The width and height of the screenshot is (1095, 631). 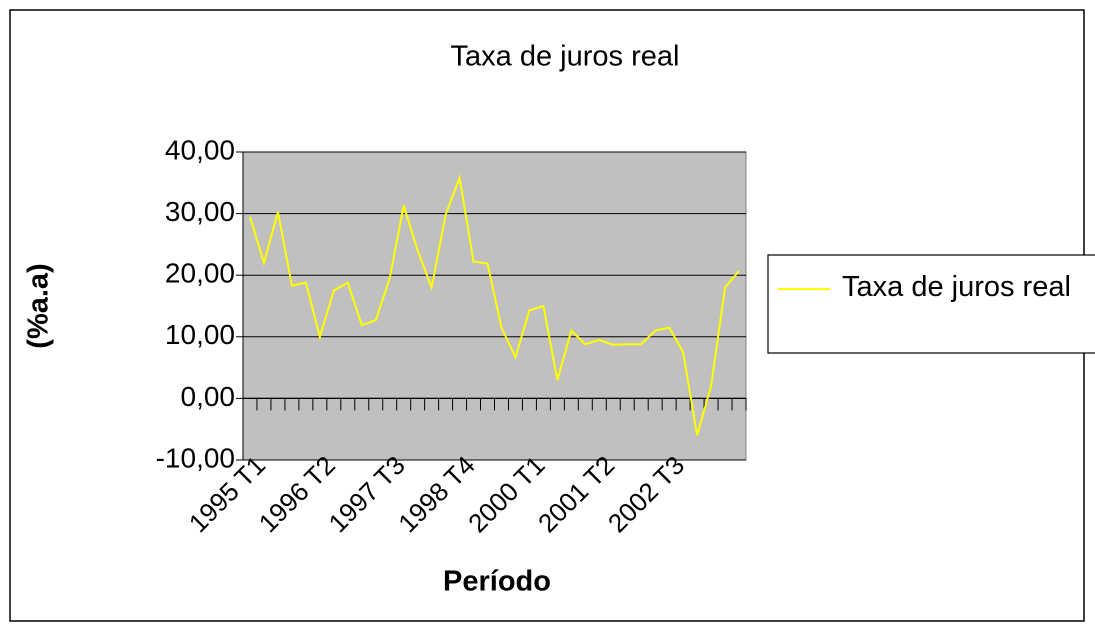 I want to click on chart-title: Taxa de juros real, so click(x=565, y=57).